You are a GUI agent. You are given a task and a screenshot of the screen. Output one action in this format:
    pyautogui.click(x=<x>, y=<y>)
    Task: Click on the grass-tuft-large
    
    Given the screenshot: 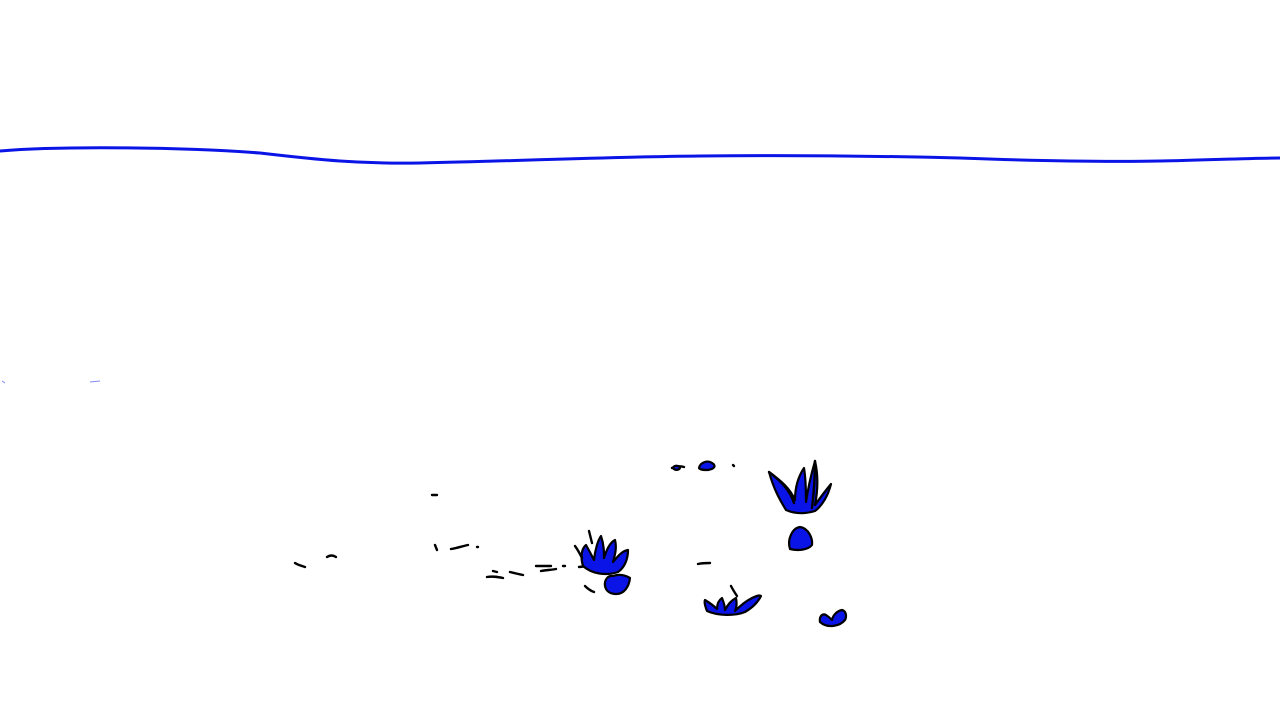 What is the action you would take?
    pyautogui.click(x=800, y=487)
    